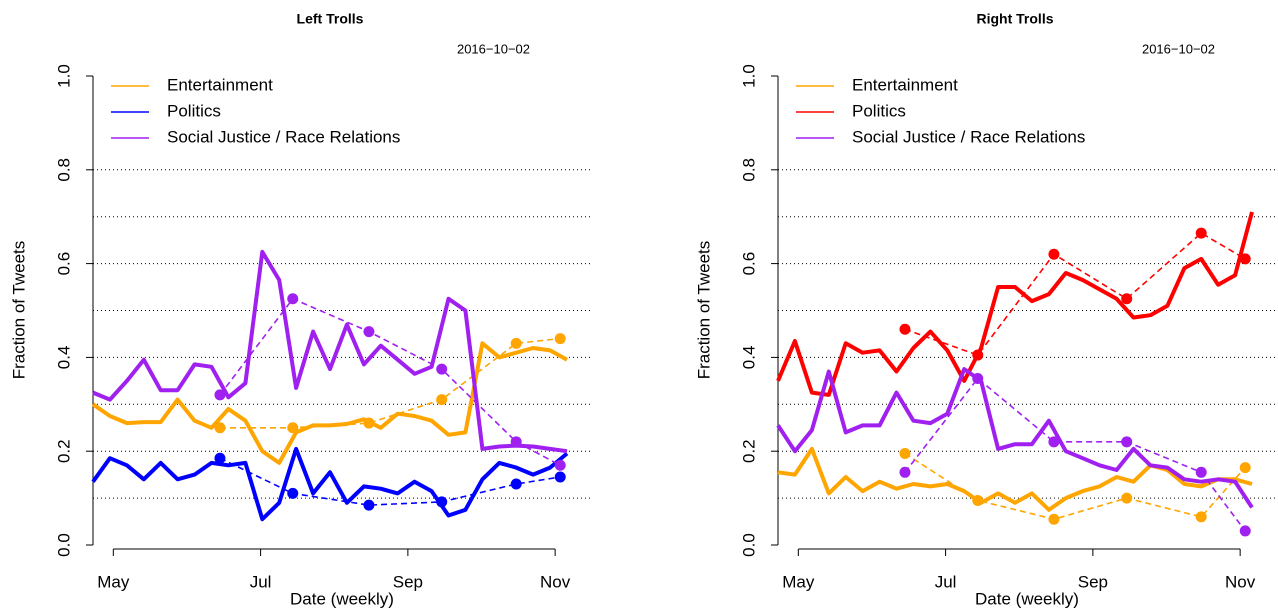  What do you see at coordinates (330, 19) in the screenshot?
I see `chart-title: Left Trolls` at bounding box center [330, 19].